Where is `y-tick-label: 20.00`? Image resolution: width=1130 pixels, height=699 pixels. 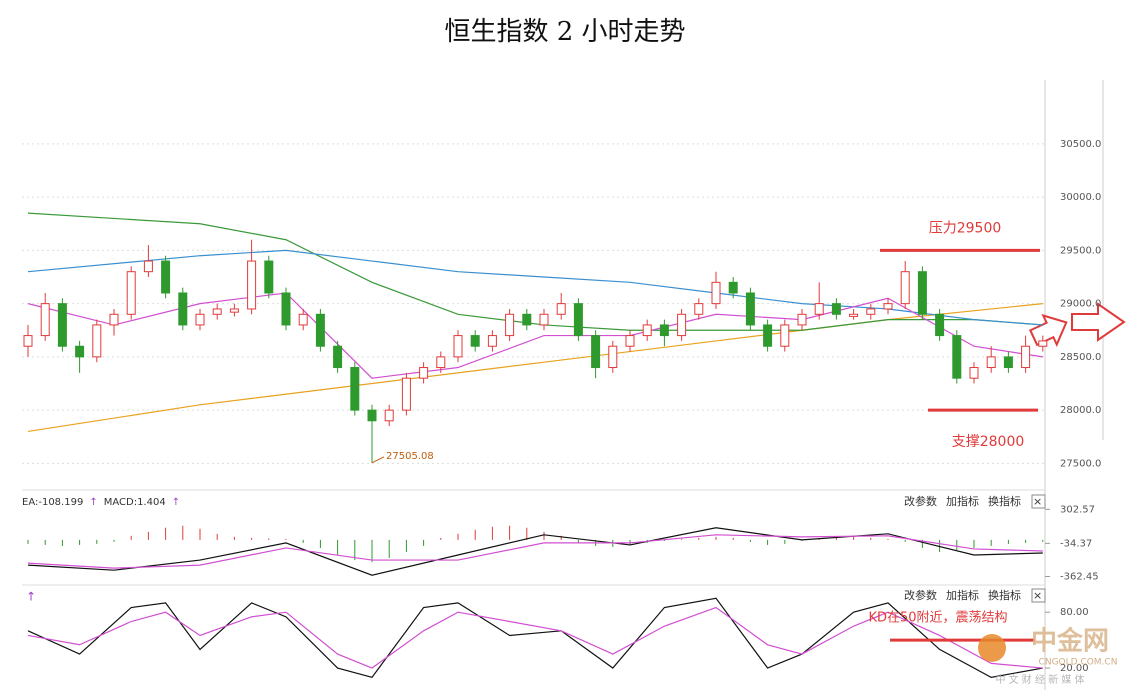
y-tick-label: 20.00 is located at coordinates (1074, 668).